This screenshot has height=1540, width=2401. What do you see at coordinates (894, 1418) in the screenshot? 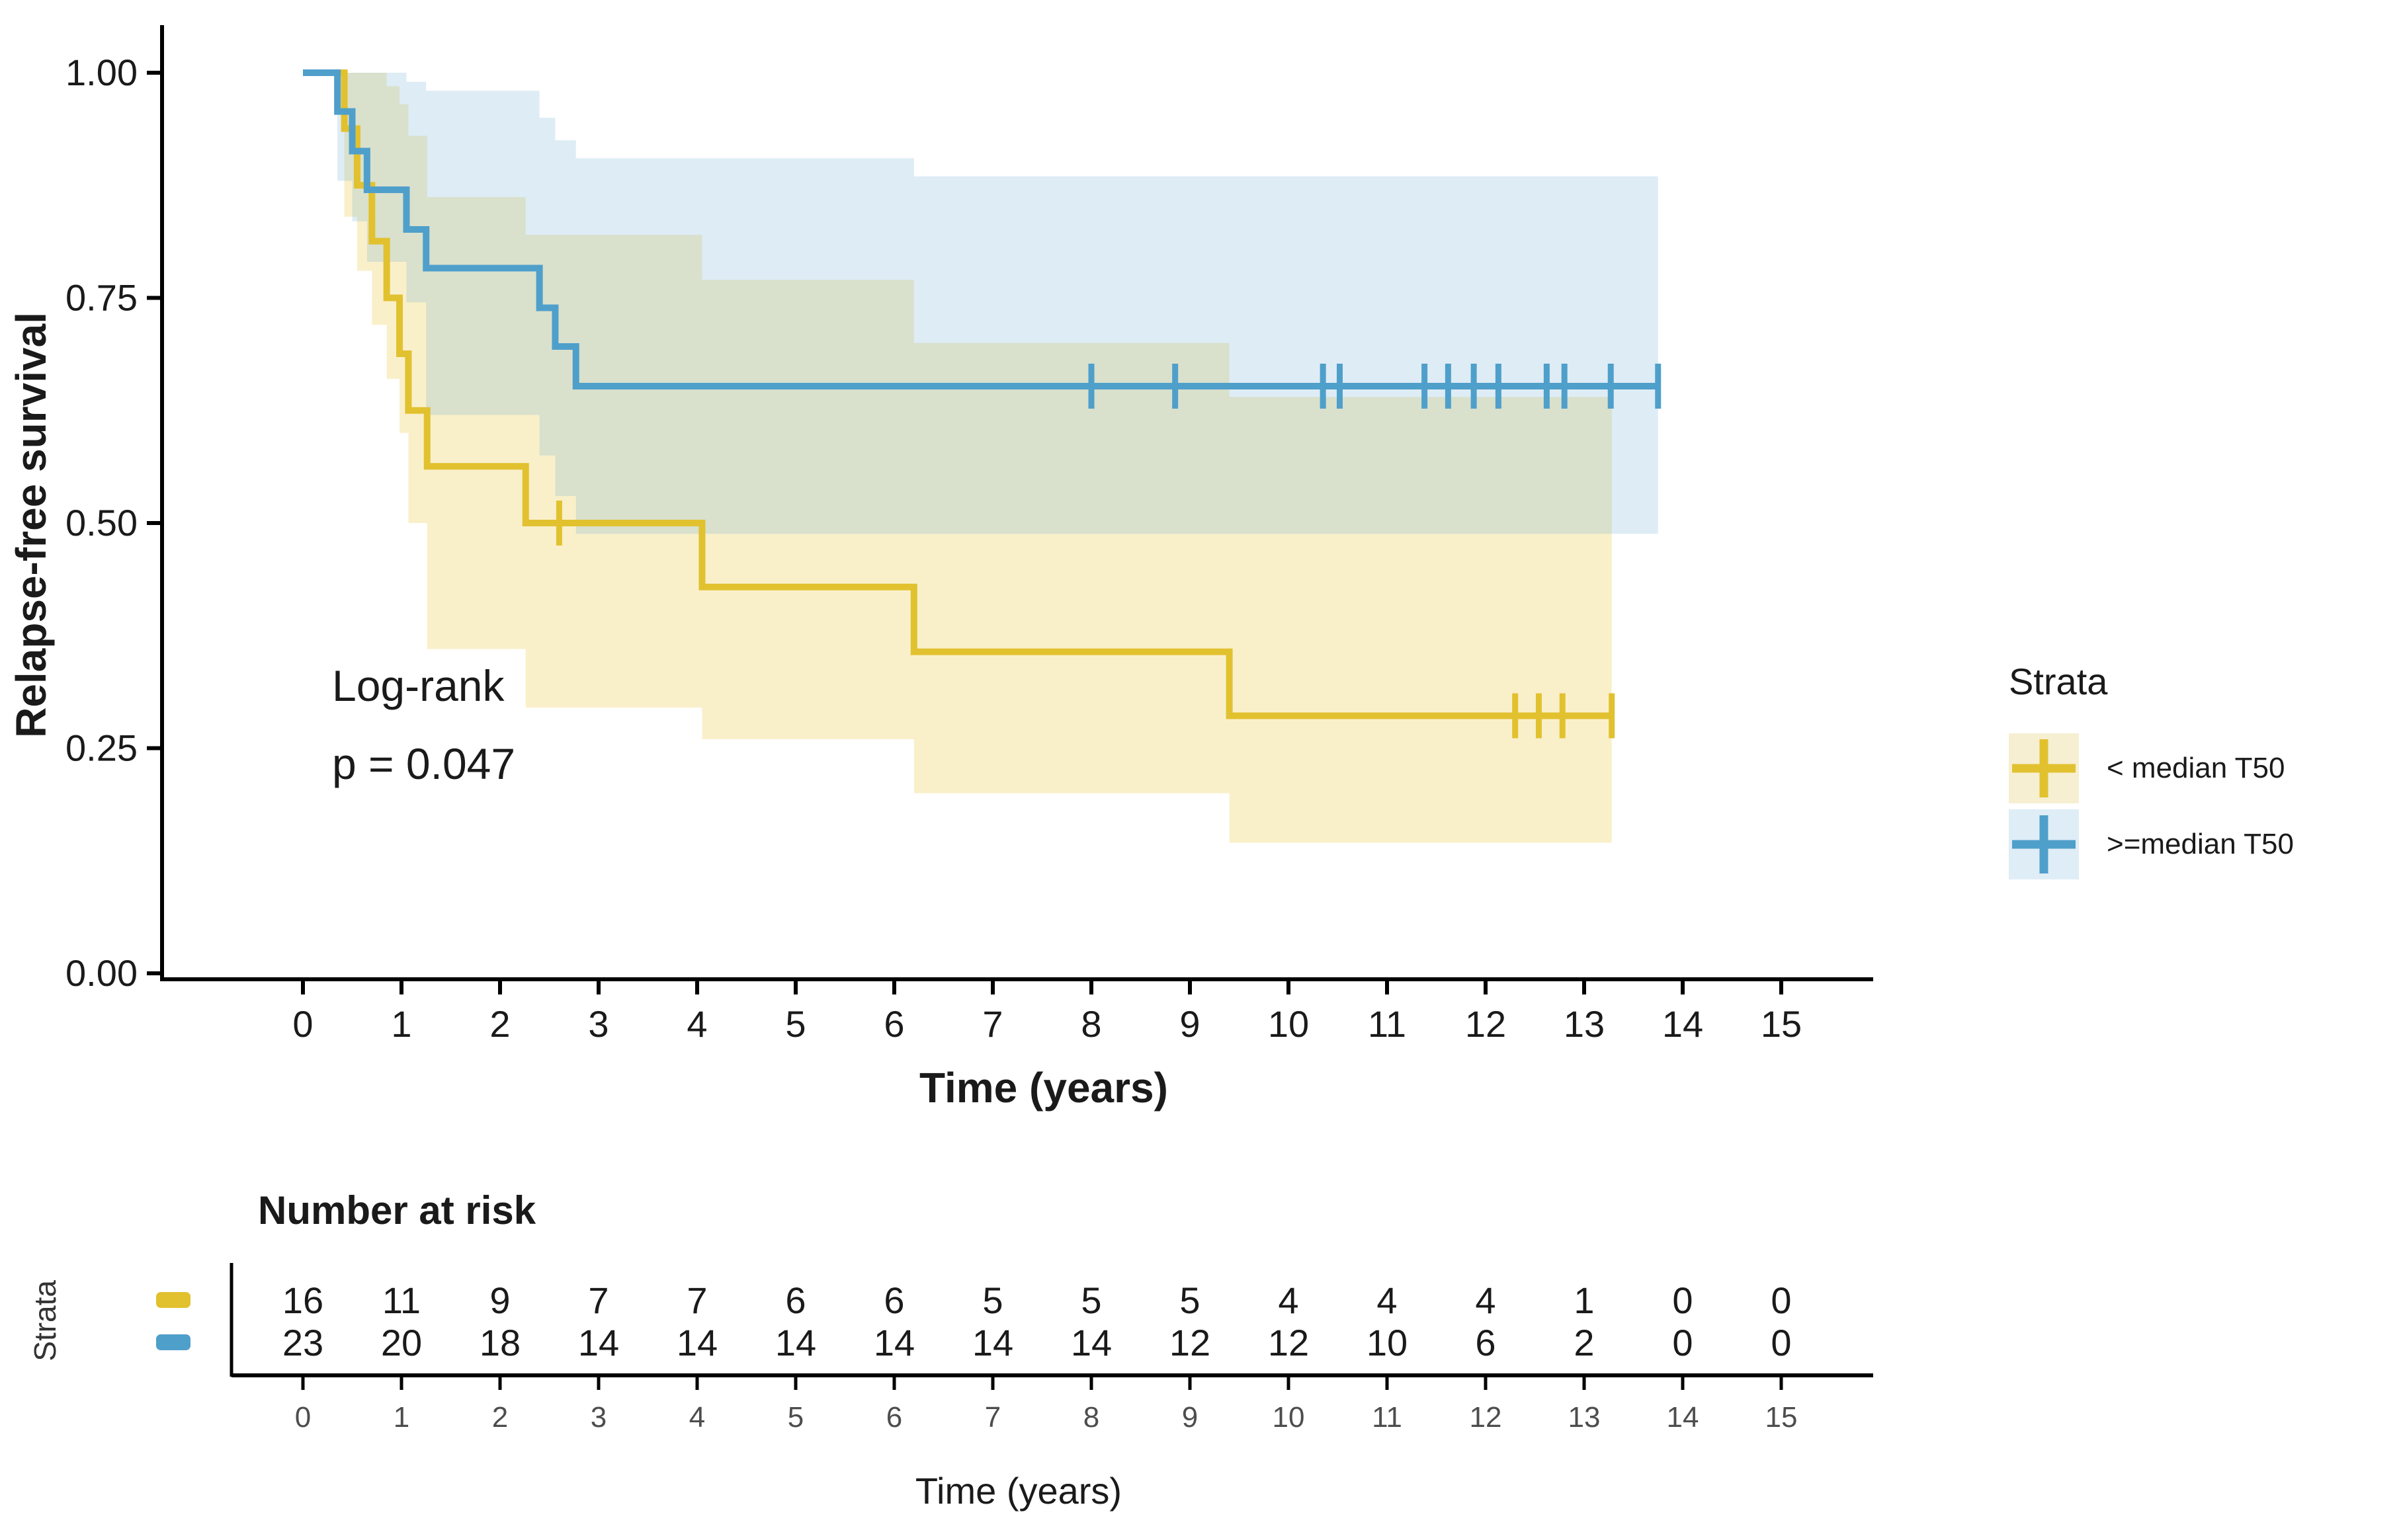
I see `risk-x-tick-label: 6` at bounding box center [894, 1418].